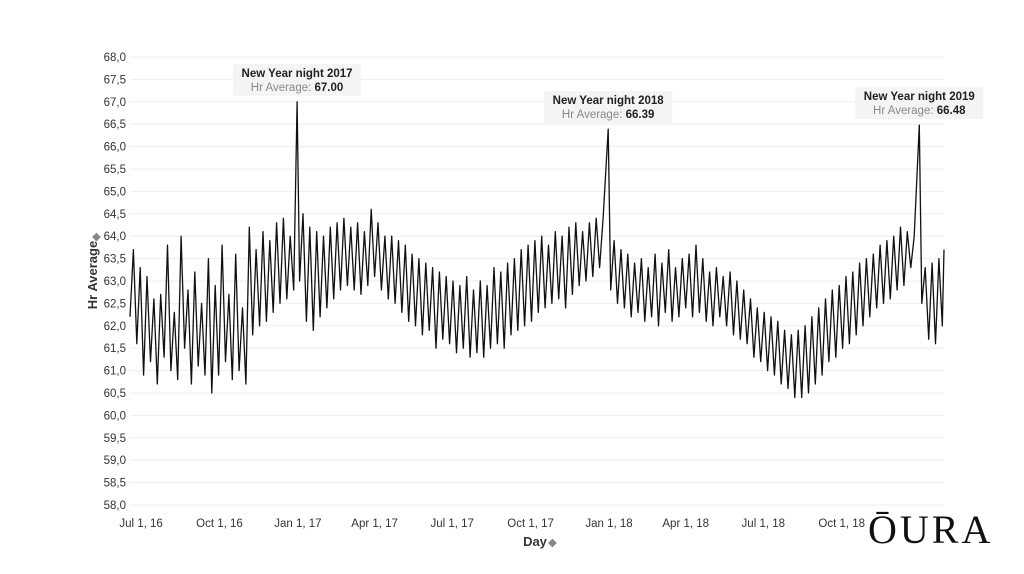  Describe the element at coordinates (92, 275) in the screenshot. I see `y-axis-title: Hr Average` at that location.